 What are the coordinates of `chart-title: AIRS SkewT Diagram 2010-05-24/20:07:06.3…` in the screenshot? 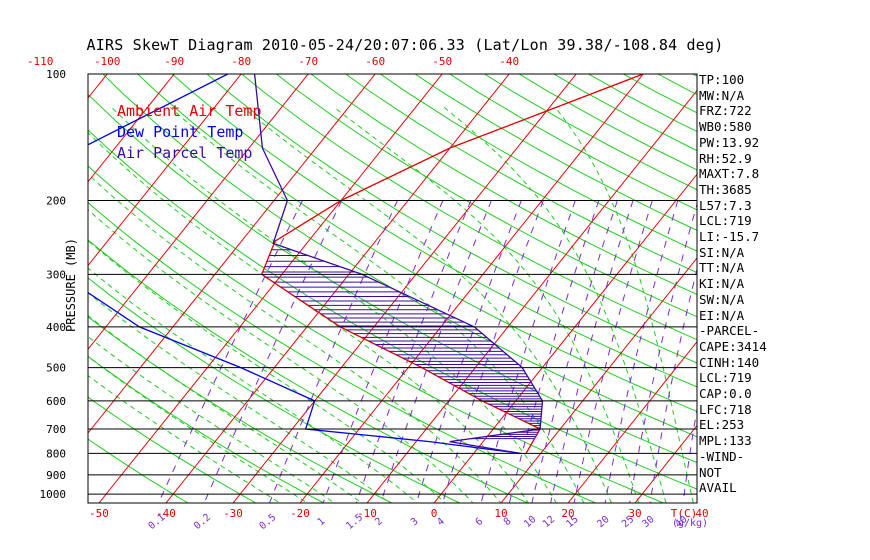 It's located at (405, 45).